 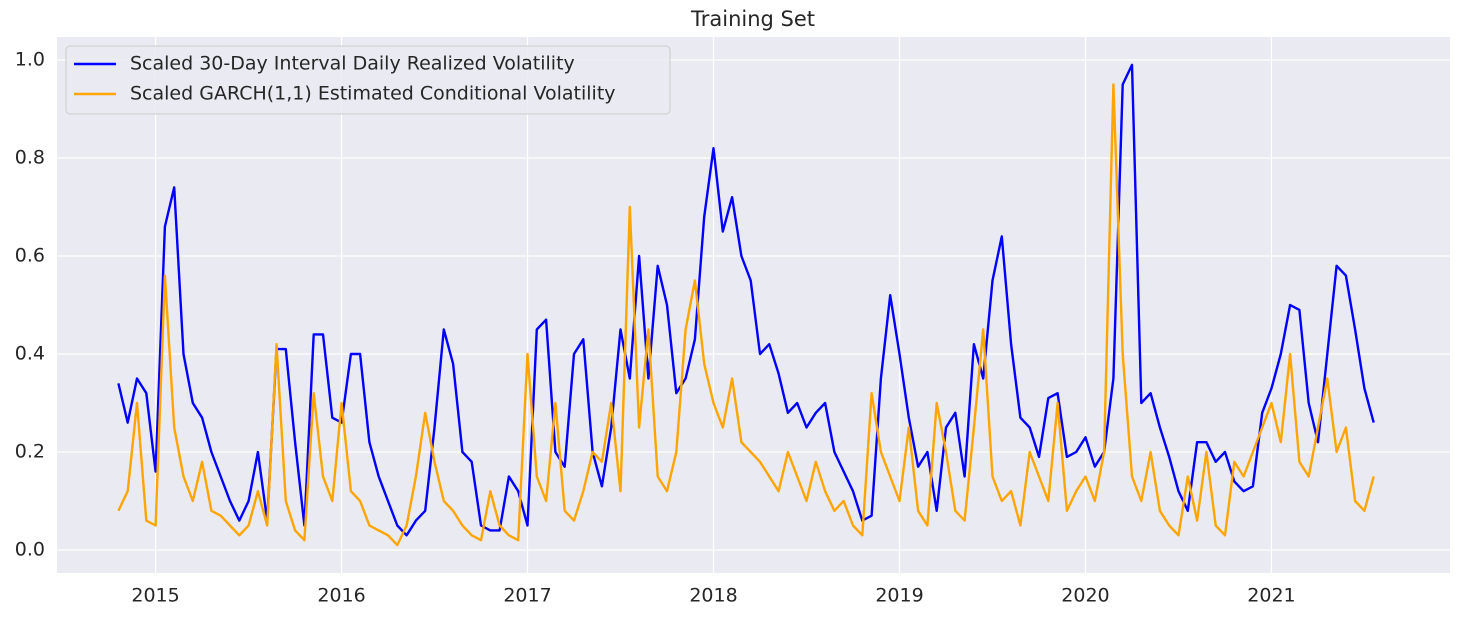 What do you see at coordinates (527, 596) in the screenshot?
I see `x-tick-label: 2017` at bounding box center [527, 596].